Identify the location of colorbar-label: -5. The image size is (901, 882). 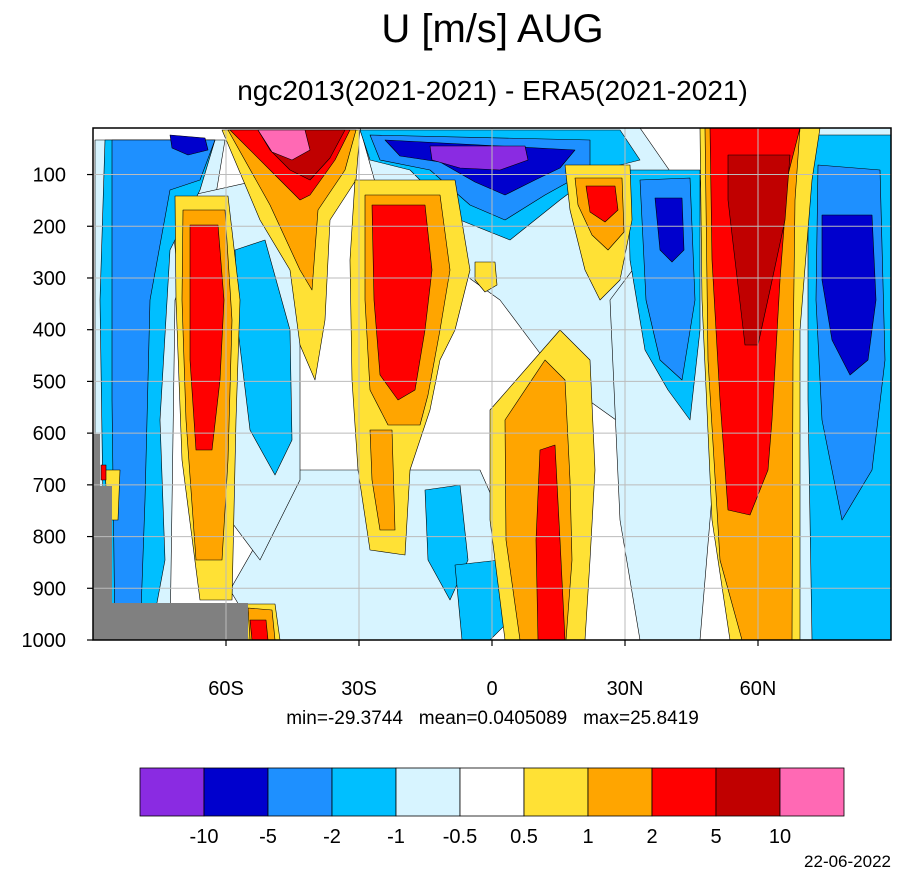
(268, 837).